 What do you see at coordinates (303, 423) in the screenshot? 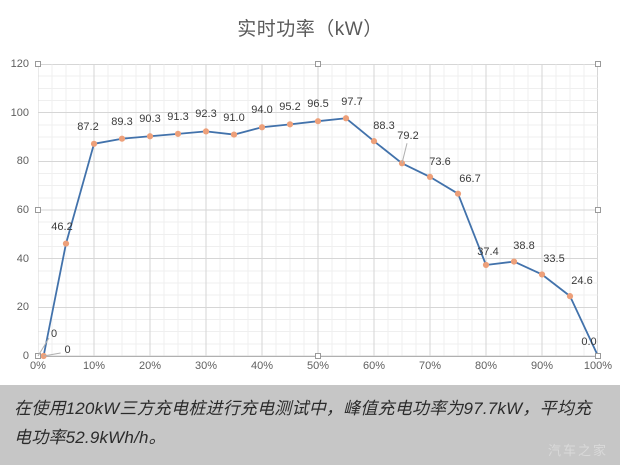
I see `caption-line-2: 97.7kW，平均充电功率52.9kWh/h。` at bounding box center [303, 423].